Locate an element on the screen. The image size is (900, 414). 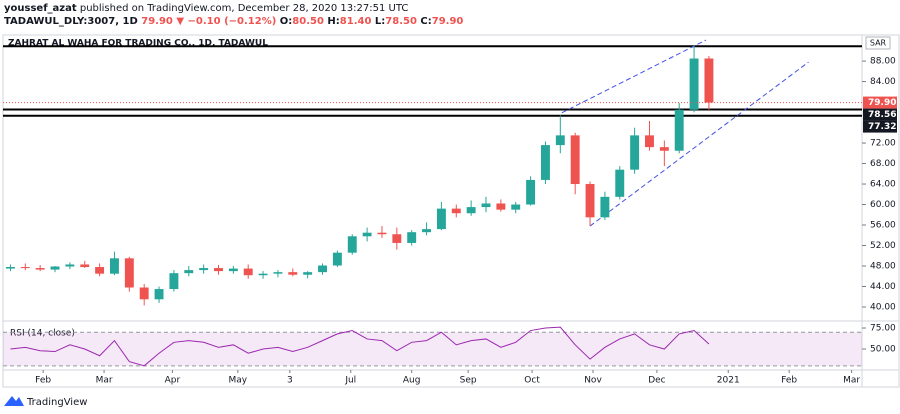
brand: TradingView is located at coordinates (56, 402).